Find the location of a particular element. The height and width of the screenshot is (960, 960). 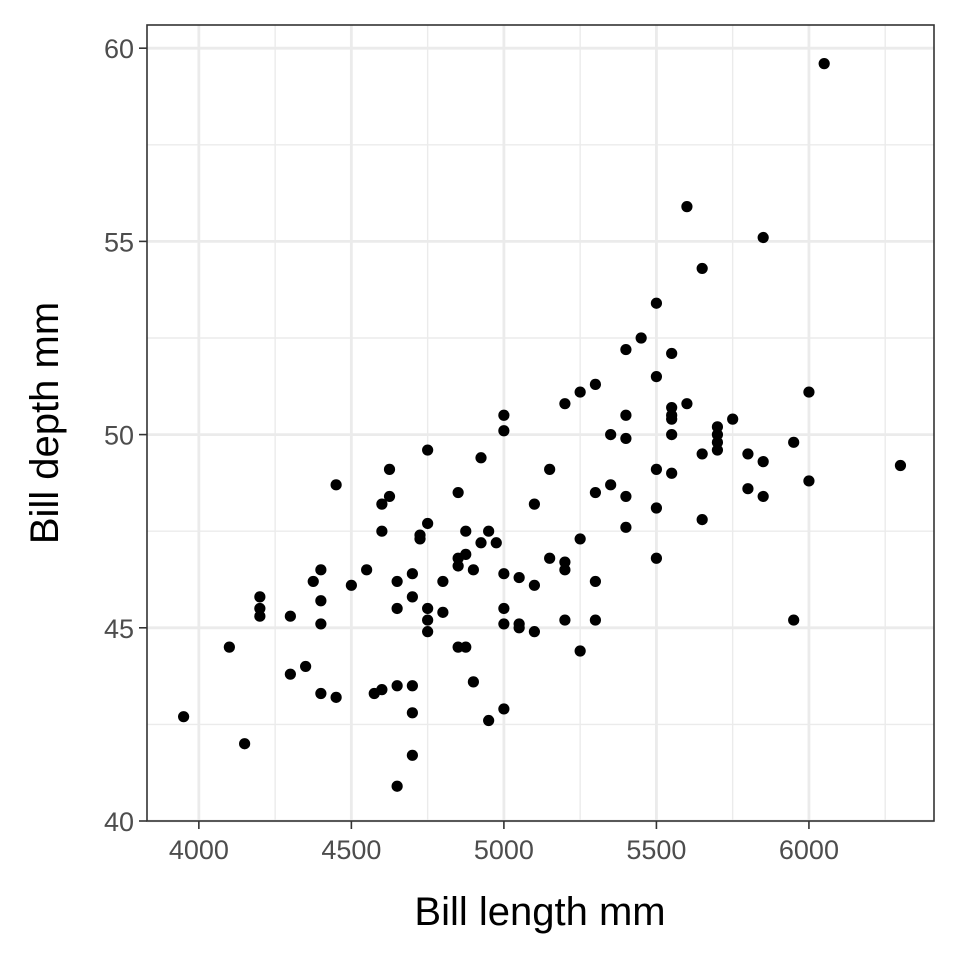

y-tick-label: 60 is located at coordinates (119, 49).